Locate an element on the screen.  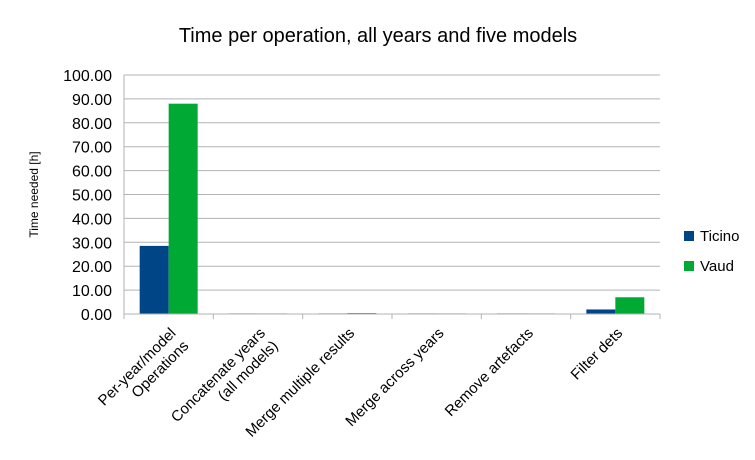
y-tick-label: 50.00 is located at coordinates (92, 196).